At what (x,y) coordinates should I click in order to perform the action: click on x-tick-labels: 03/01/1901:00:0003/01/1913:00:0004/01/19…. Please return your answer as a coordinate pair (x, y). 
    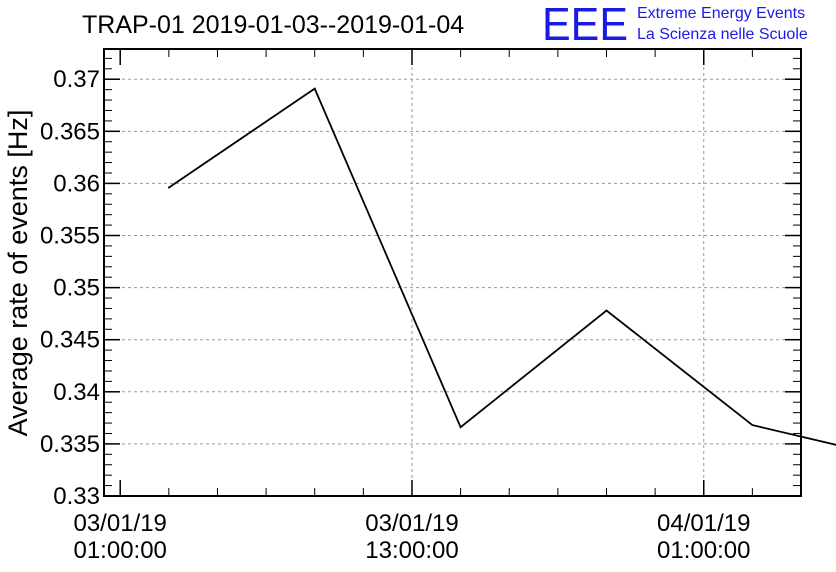
    Looking at the image, I should click on (411, 537).